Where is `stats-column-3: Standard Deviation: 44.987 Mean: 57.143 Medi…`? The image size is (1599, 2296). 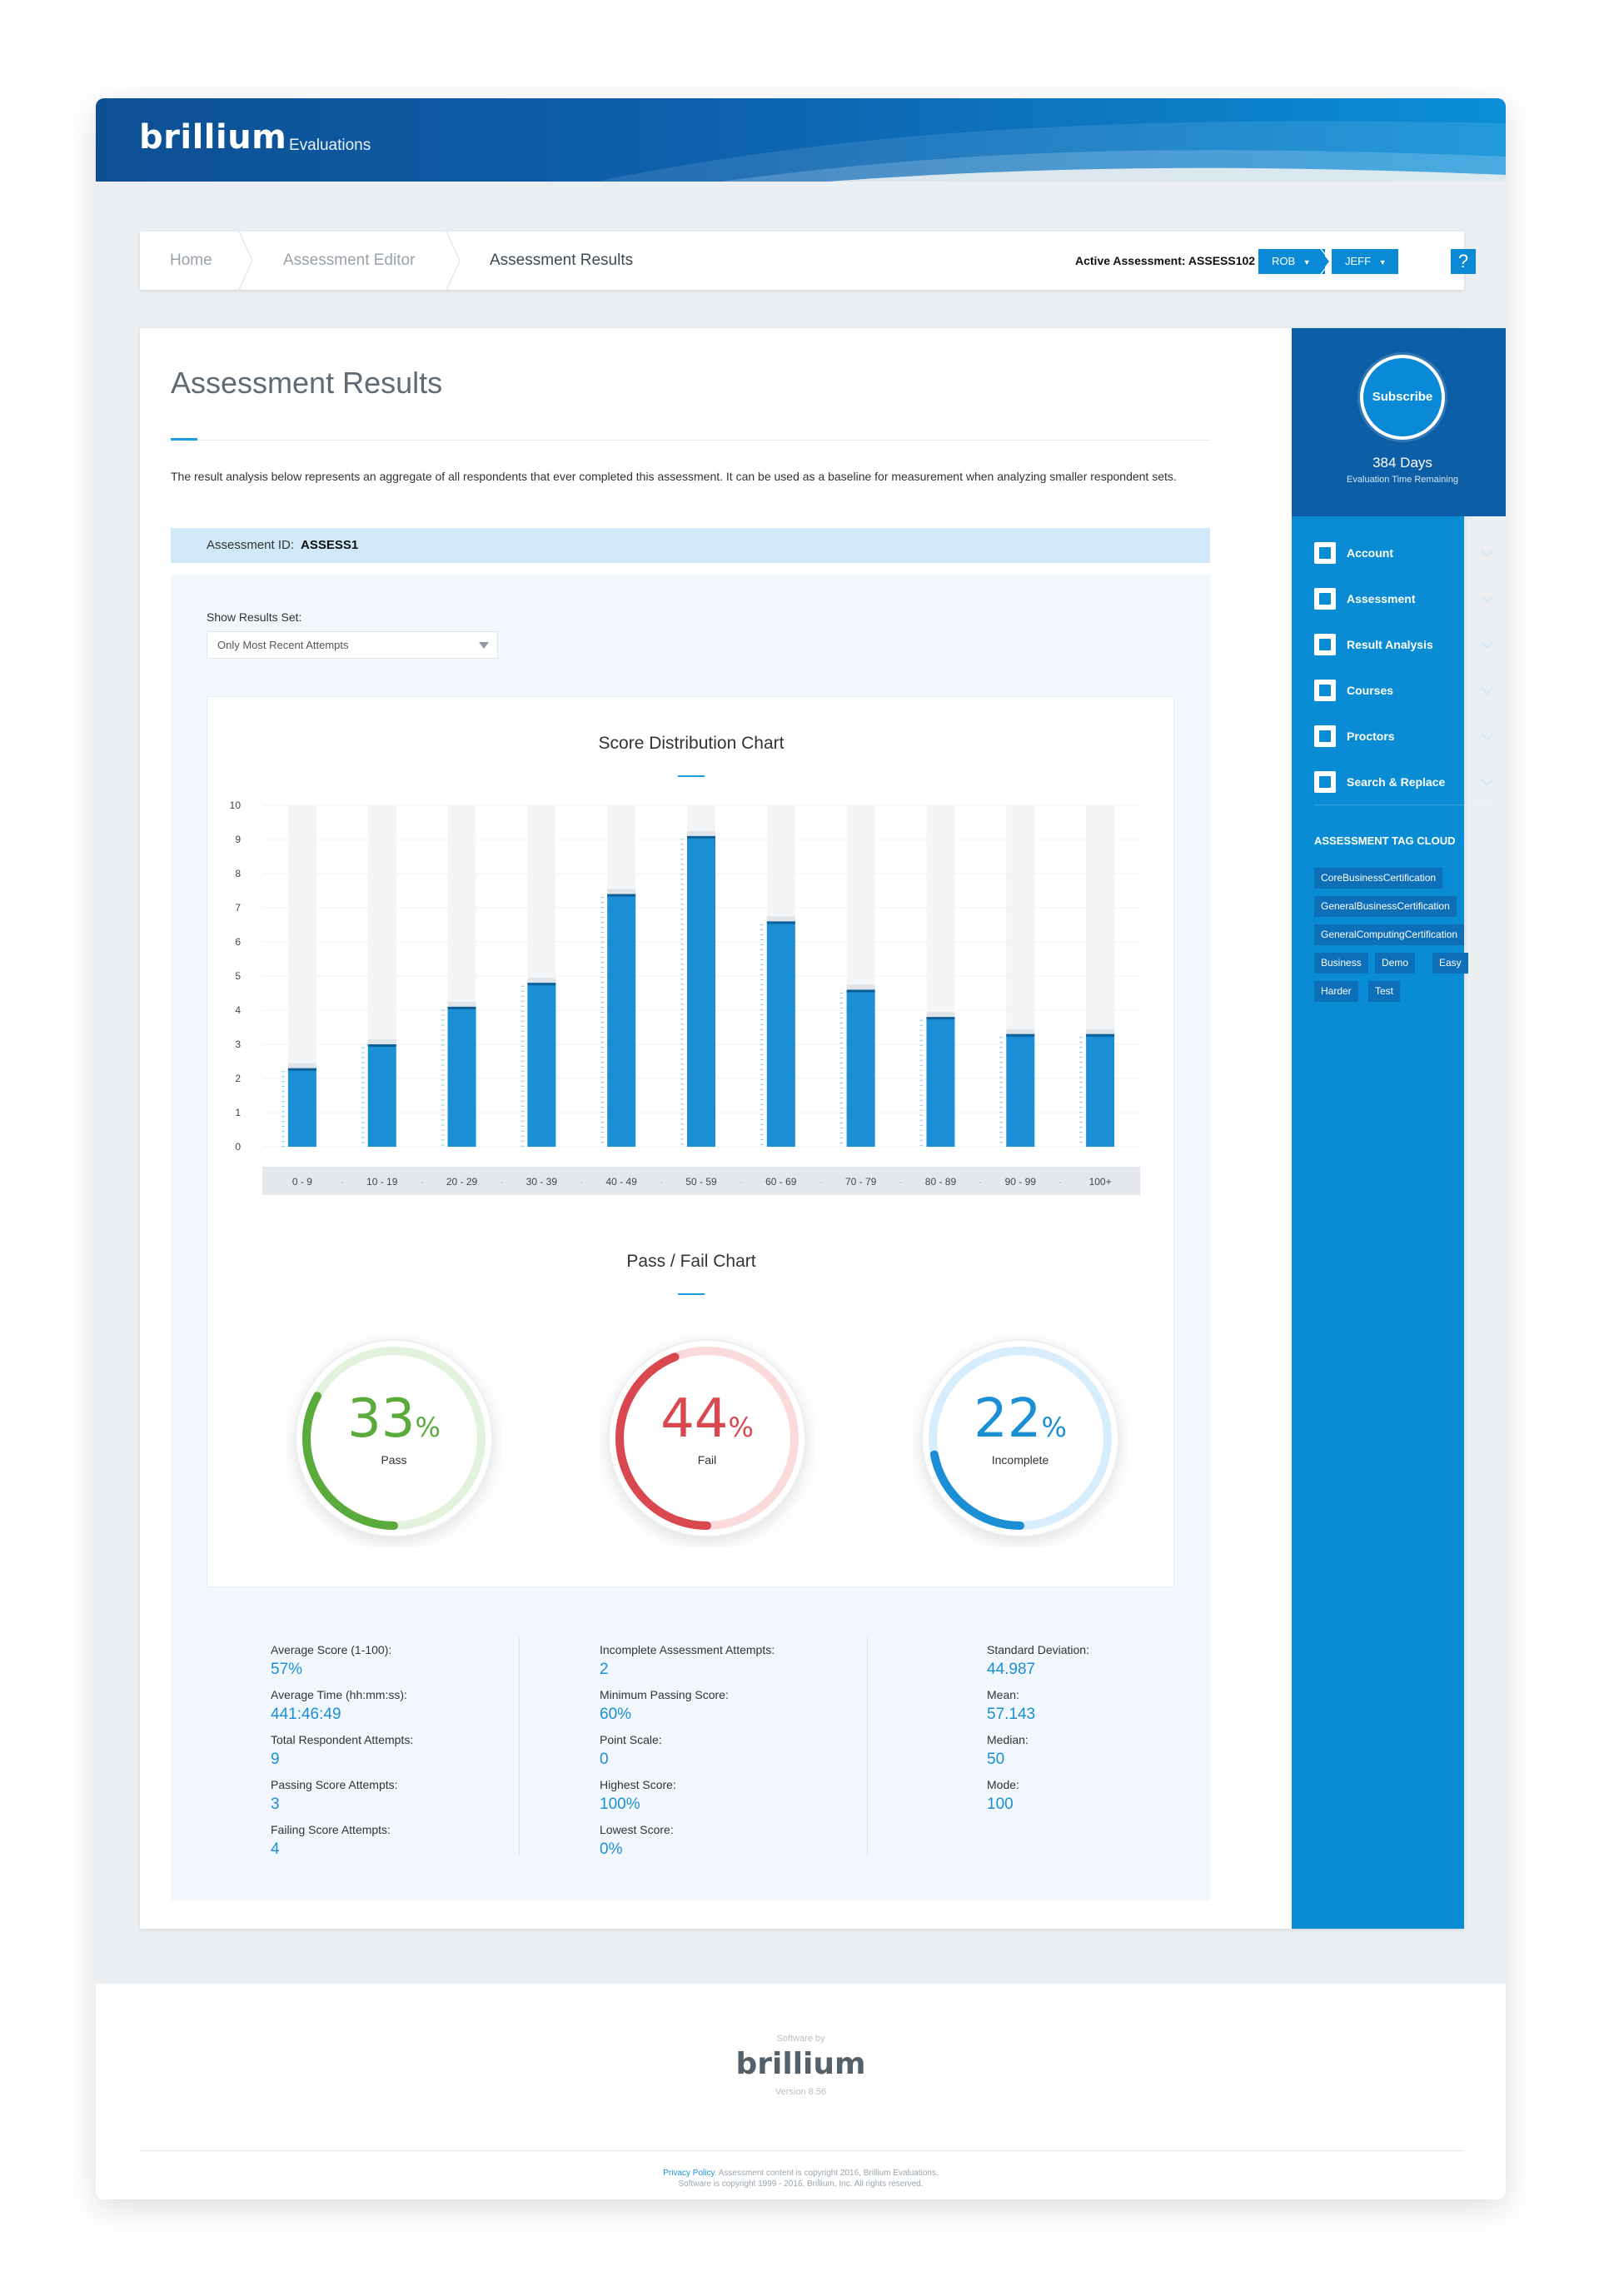
stats-column-3: Standard Deviation: 44.987 Mean: 57.143 Medi… is located at coordinates (1038, 1731).